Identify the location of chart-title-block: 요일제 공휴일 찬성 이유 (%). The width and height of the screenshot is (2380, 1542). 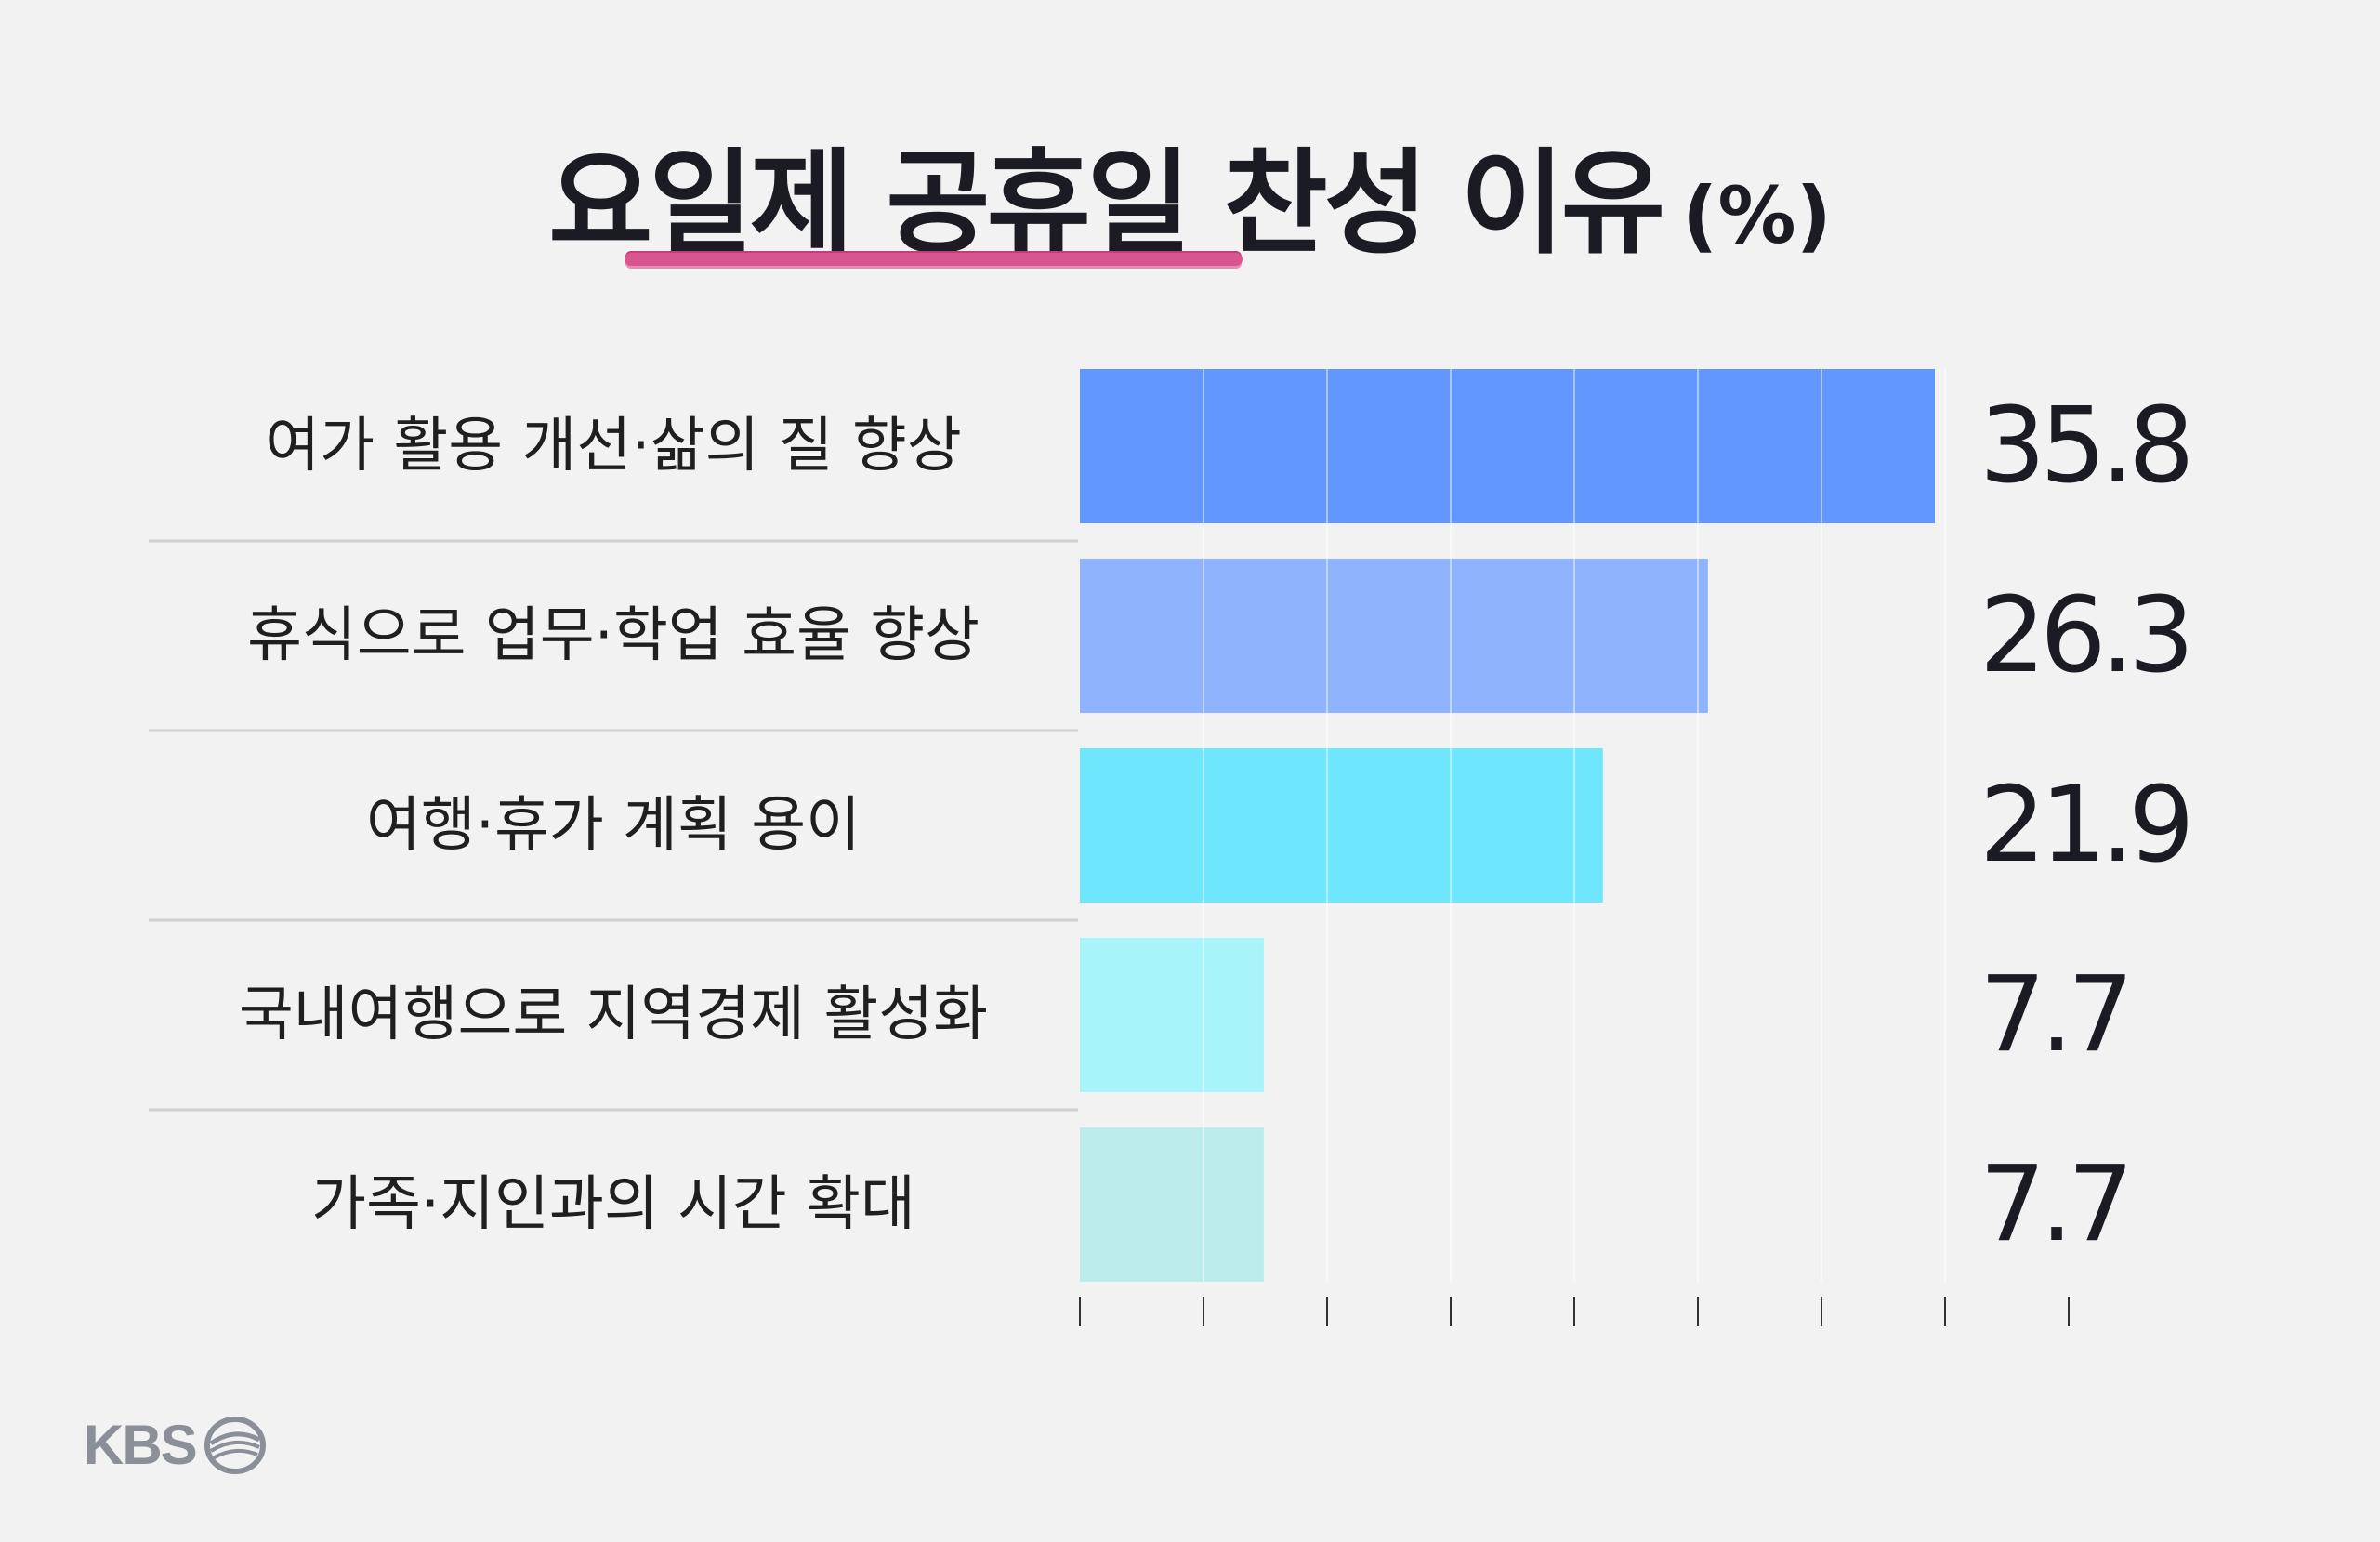
(1190, 194).